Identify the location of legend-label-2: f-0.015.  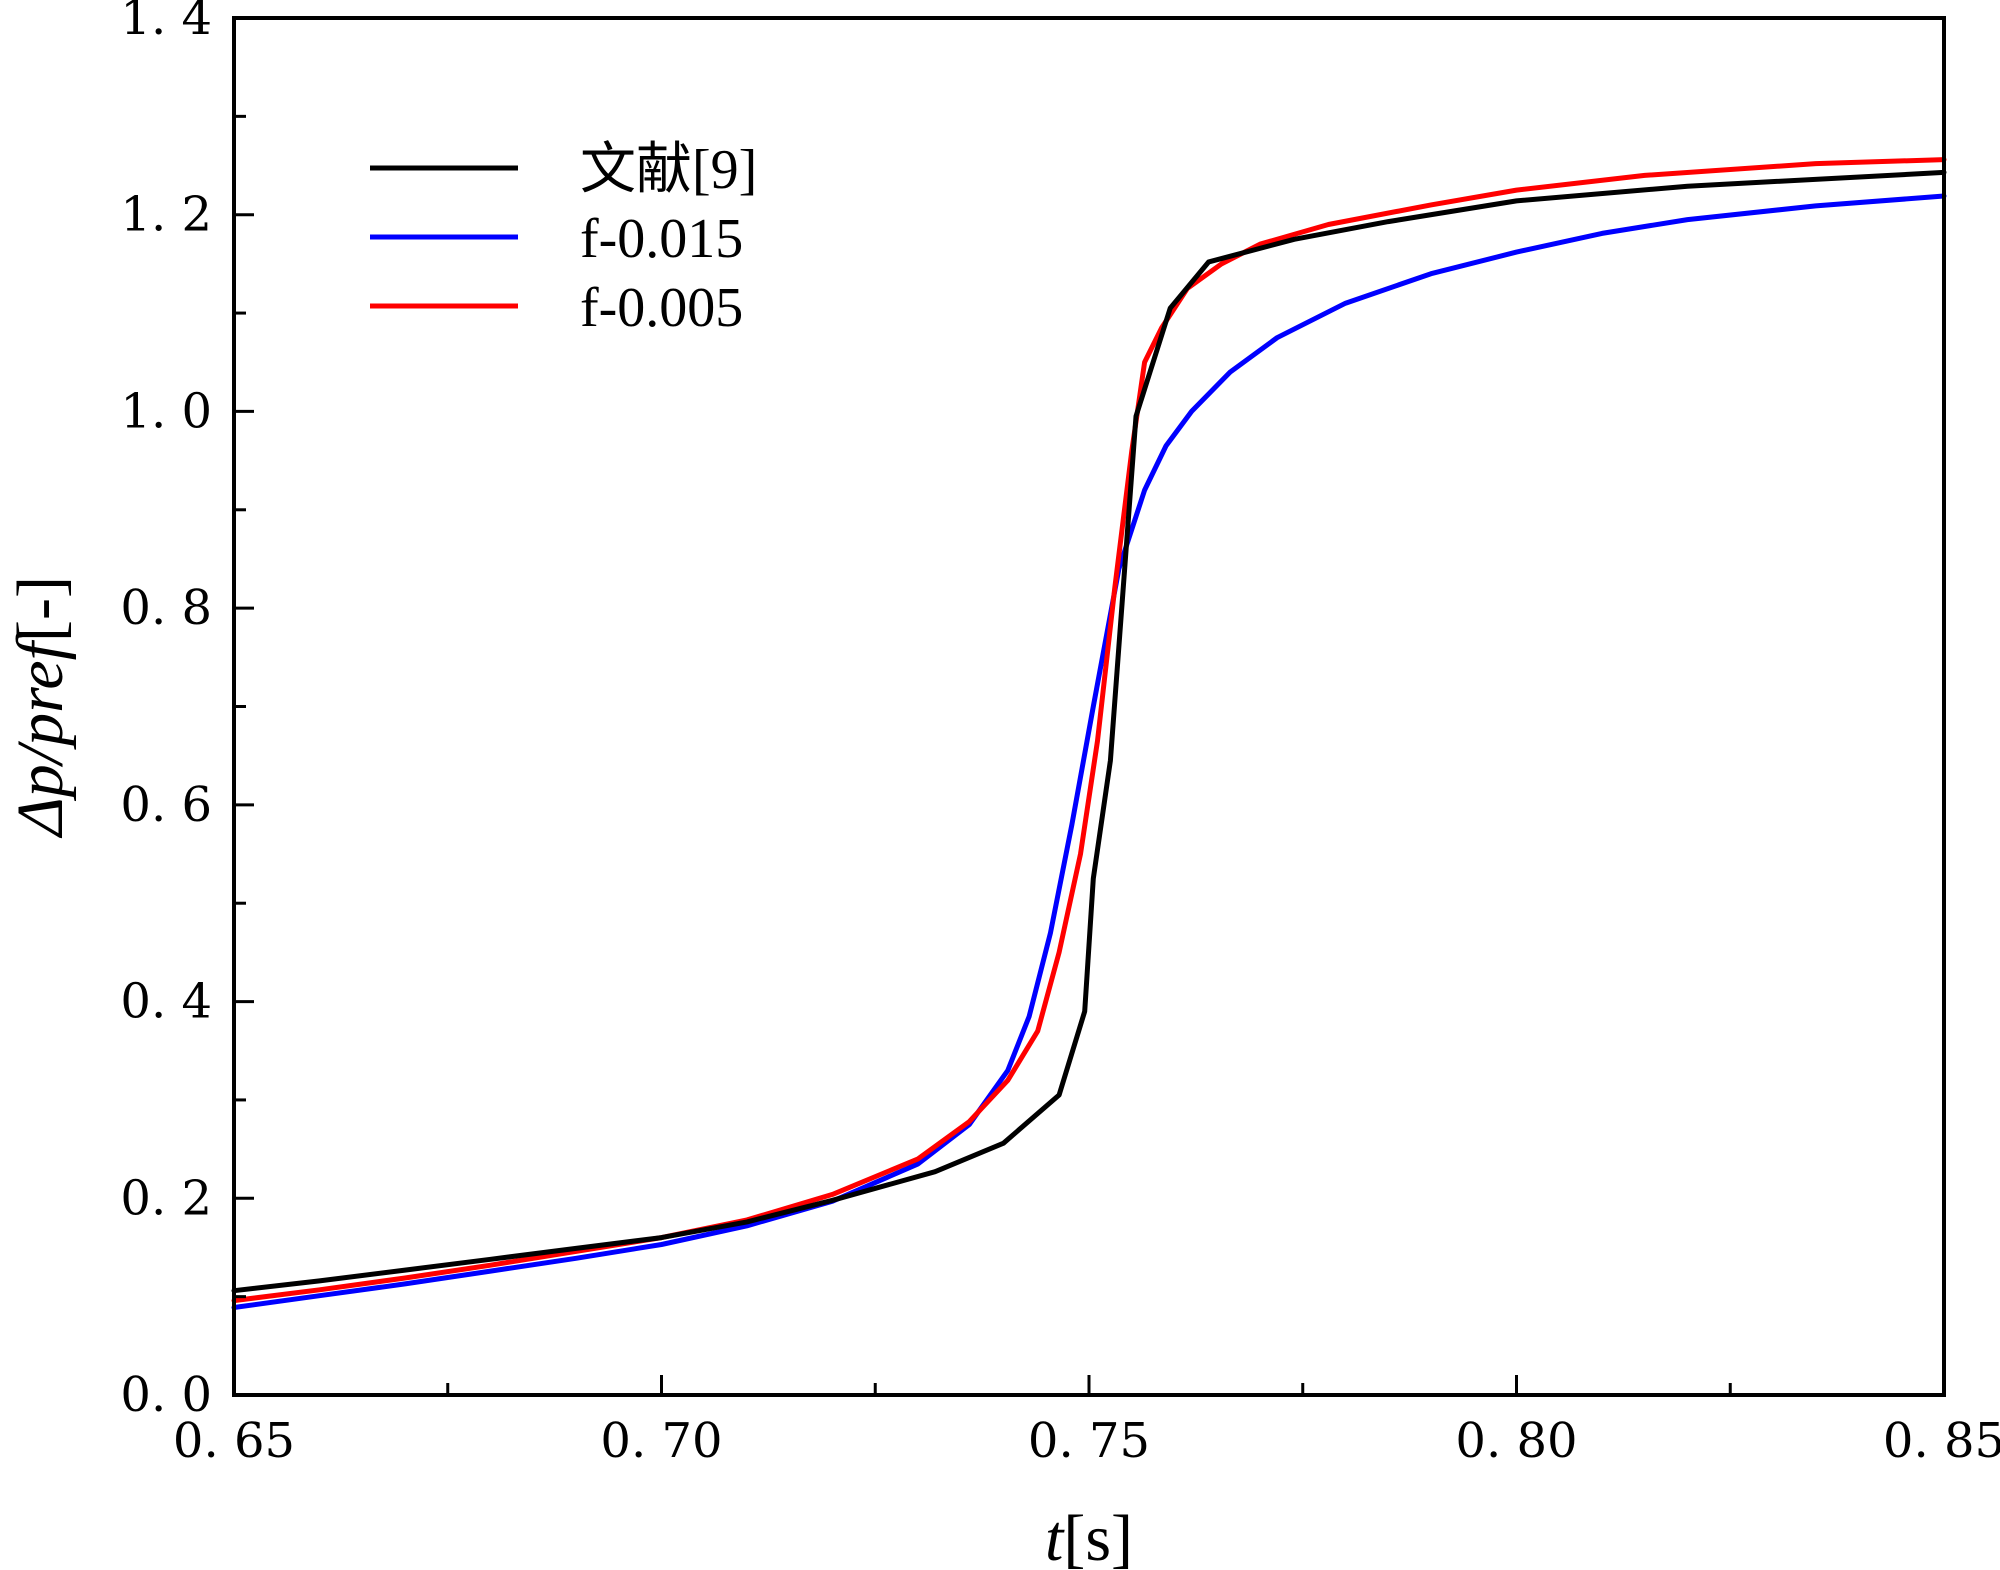
(661, 239).